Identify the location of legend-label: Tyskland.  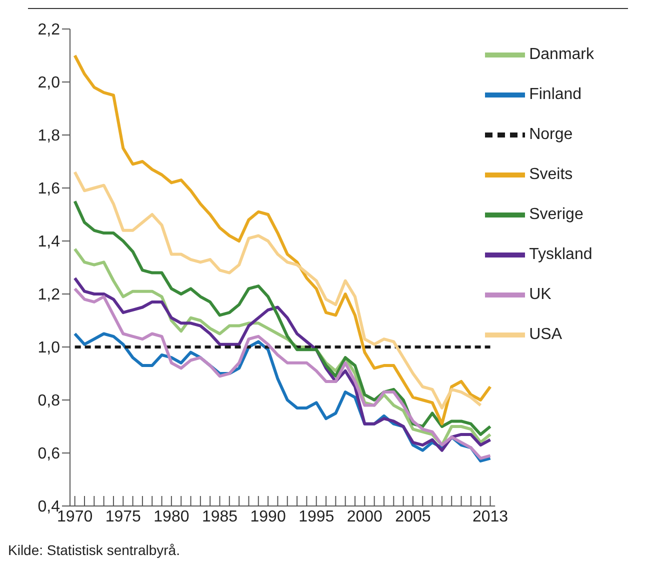
(560, 255).